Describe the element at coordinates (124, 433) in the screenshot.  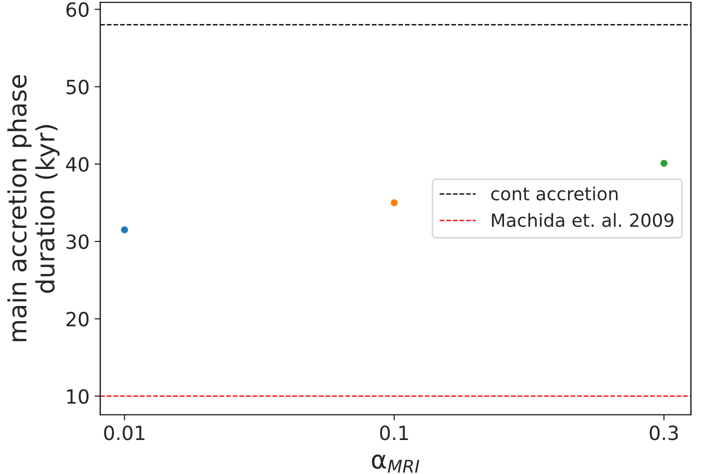
I see `x-tick-label: 0.01` at that location.